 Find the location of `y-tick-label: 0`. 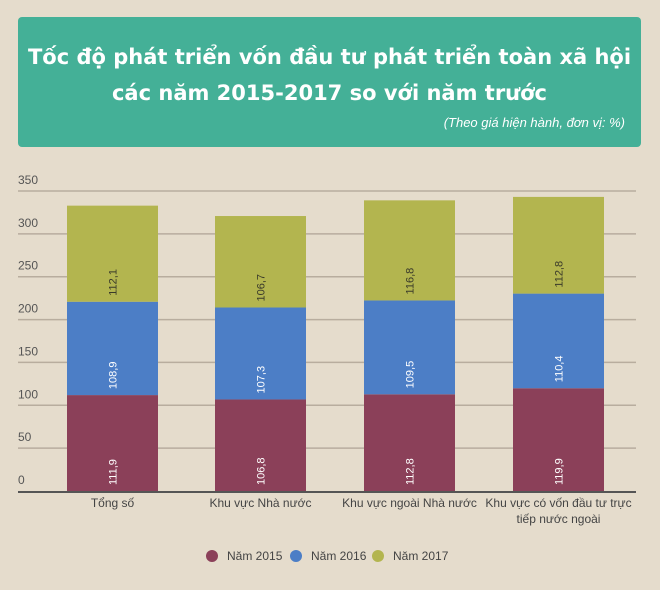

y-tick-label: 0 is located at coordinates (21, 480).